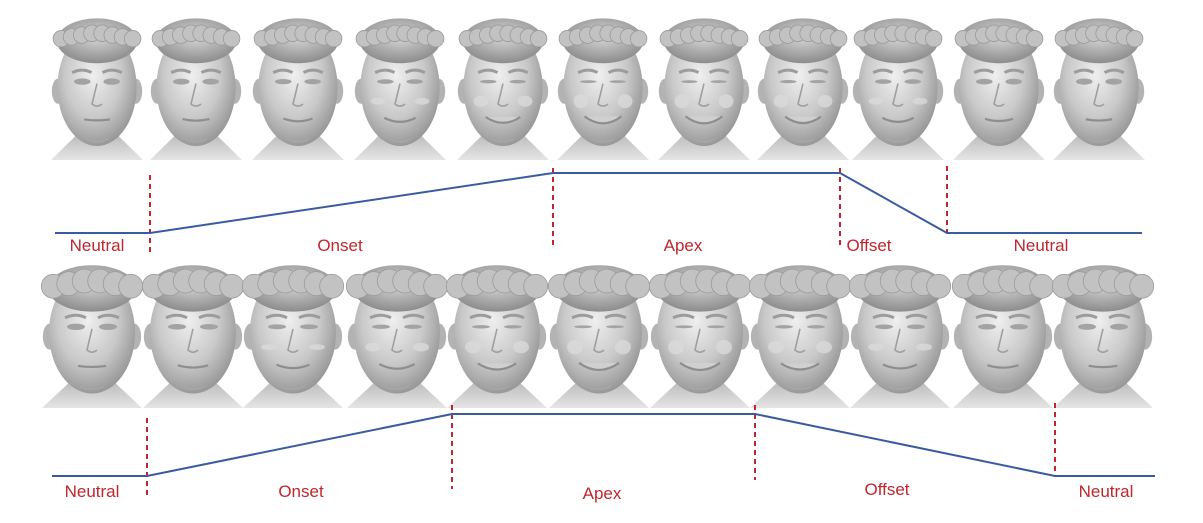 This screenshot has height=523, width=1203. I want to click on row1-label-neutral-end: Neutral, so click(1041, 245).